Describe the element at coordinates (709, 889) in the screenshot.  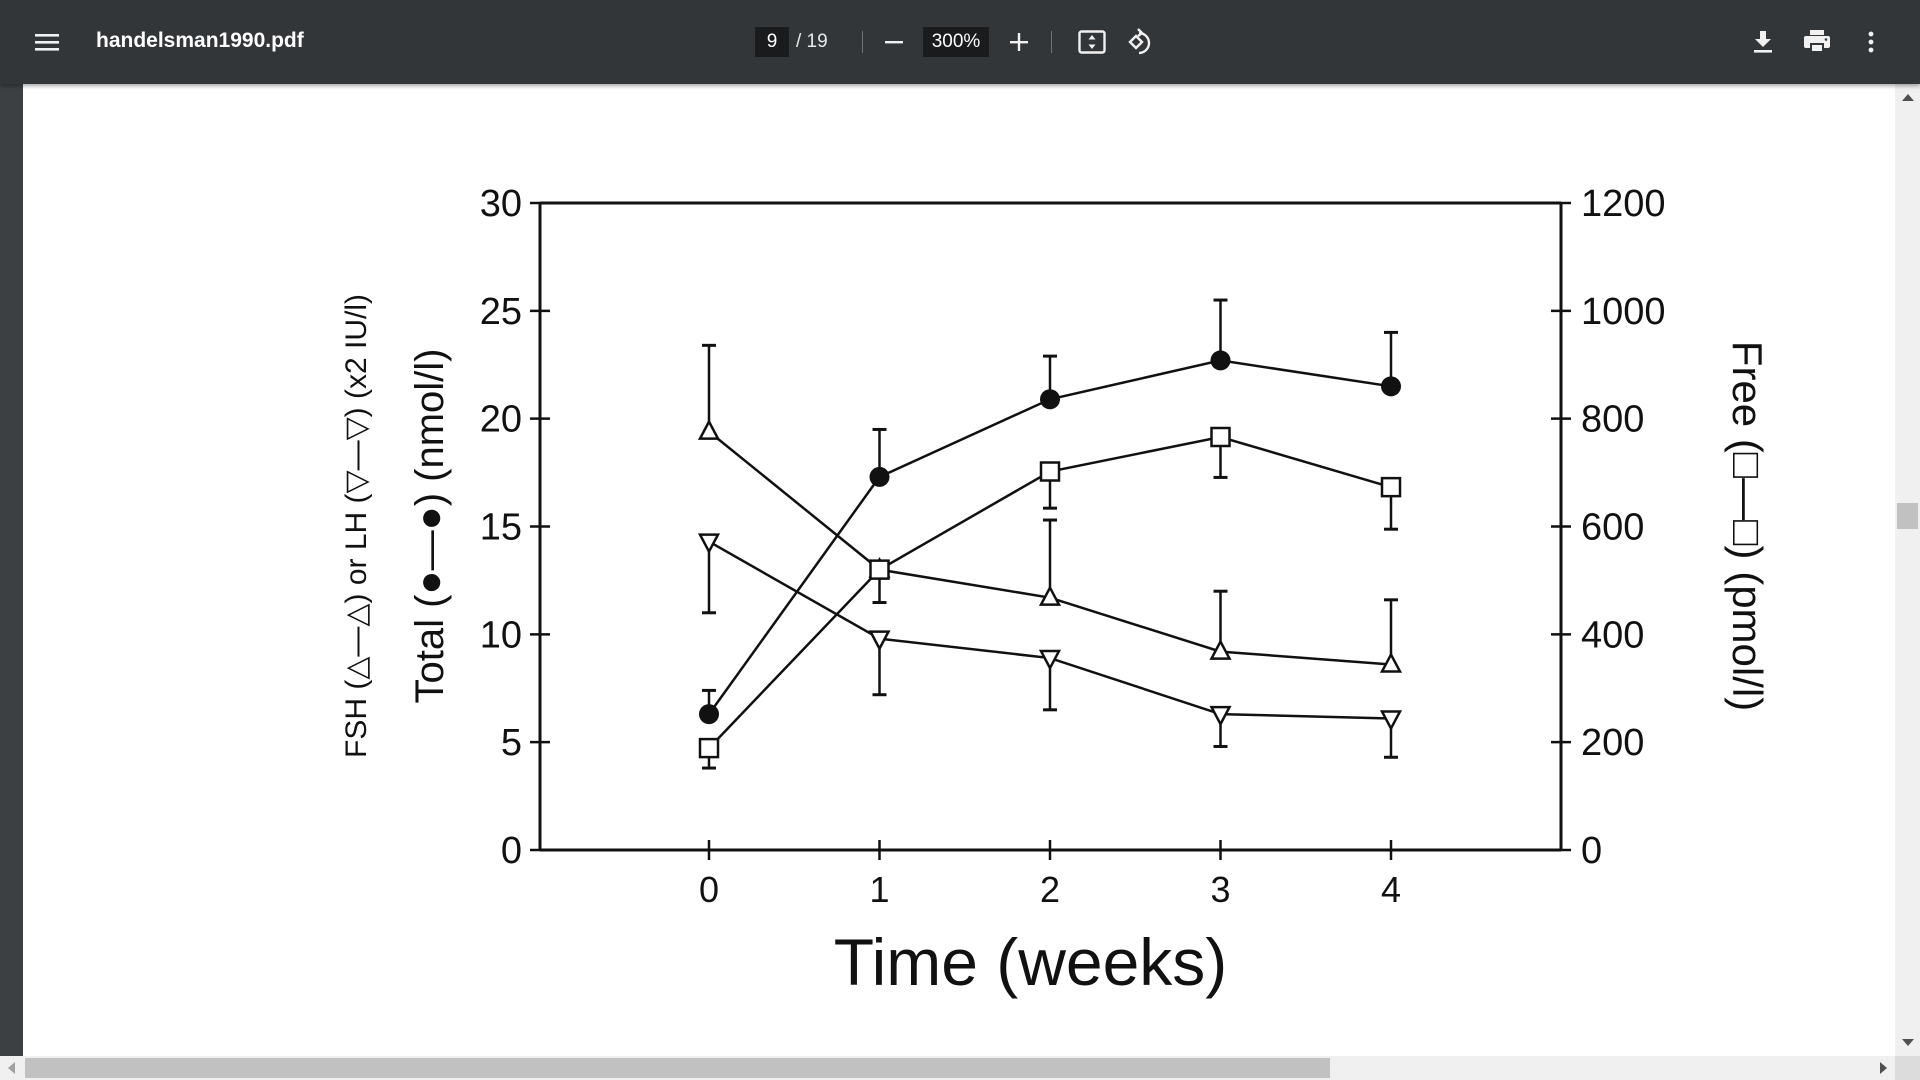
I see `x-tick-label: 0` at that location.